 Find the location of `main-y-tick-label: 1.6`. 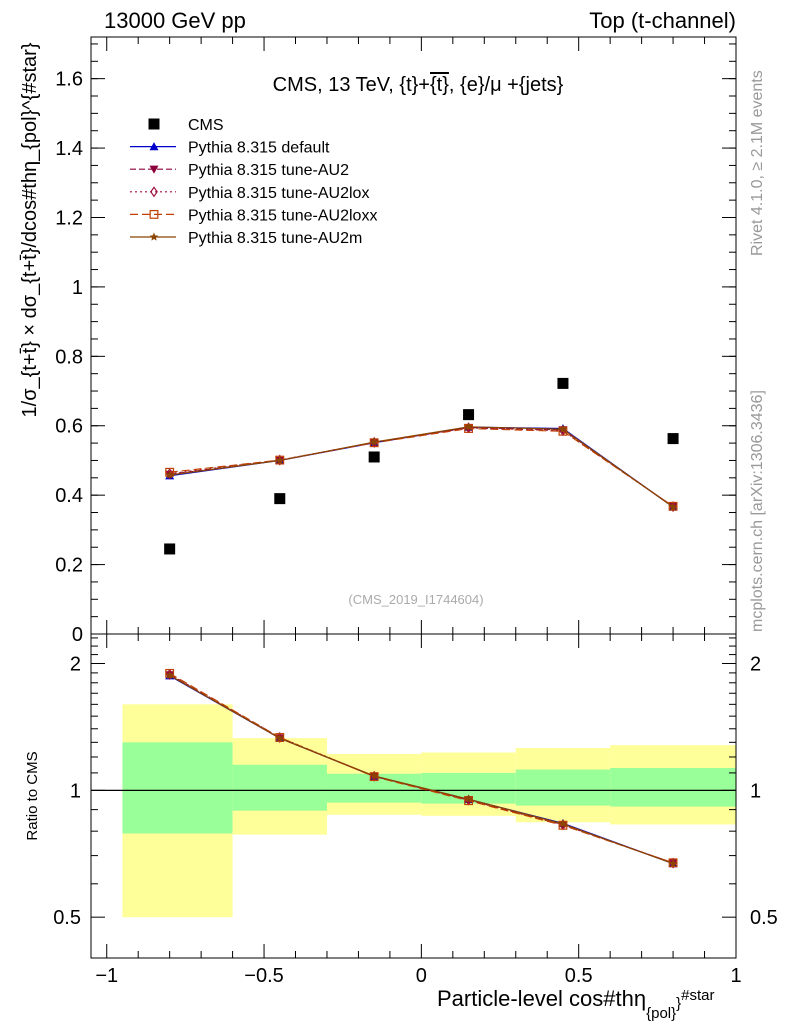

main-y-tick-label: 1.6 is located at coordinates (69, 80).